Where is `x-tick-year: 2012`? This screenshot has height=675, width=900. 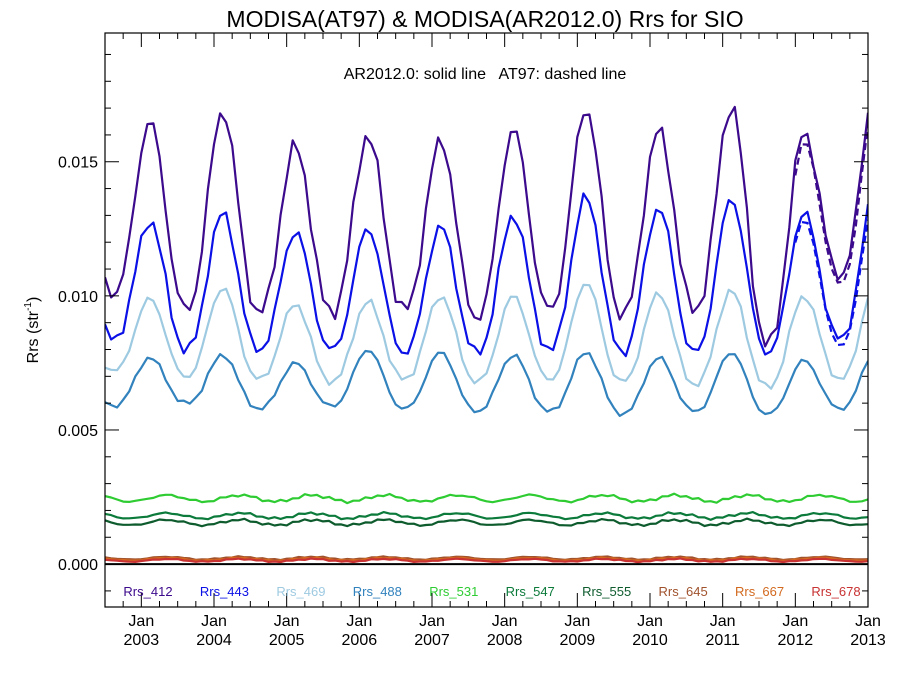
x-tick-year: 2012 is located at coordinates (796, 640).